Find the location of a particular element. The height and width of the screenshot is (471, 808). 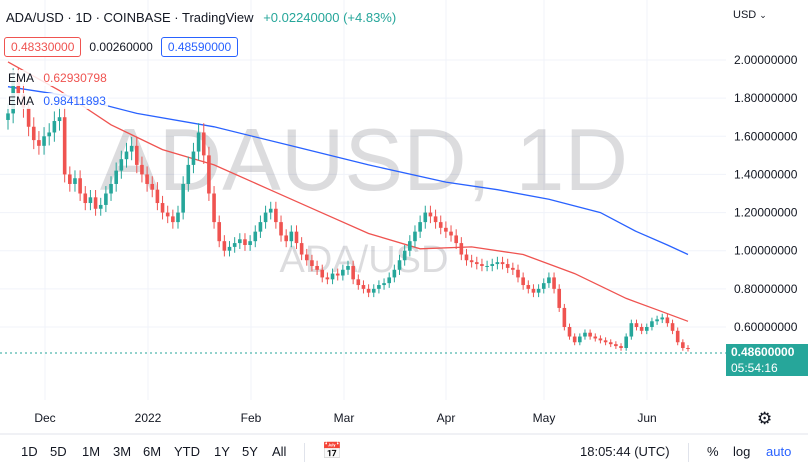

ema-slow-legend: EMA 0.98411893 is located at coordinates (57, 101).